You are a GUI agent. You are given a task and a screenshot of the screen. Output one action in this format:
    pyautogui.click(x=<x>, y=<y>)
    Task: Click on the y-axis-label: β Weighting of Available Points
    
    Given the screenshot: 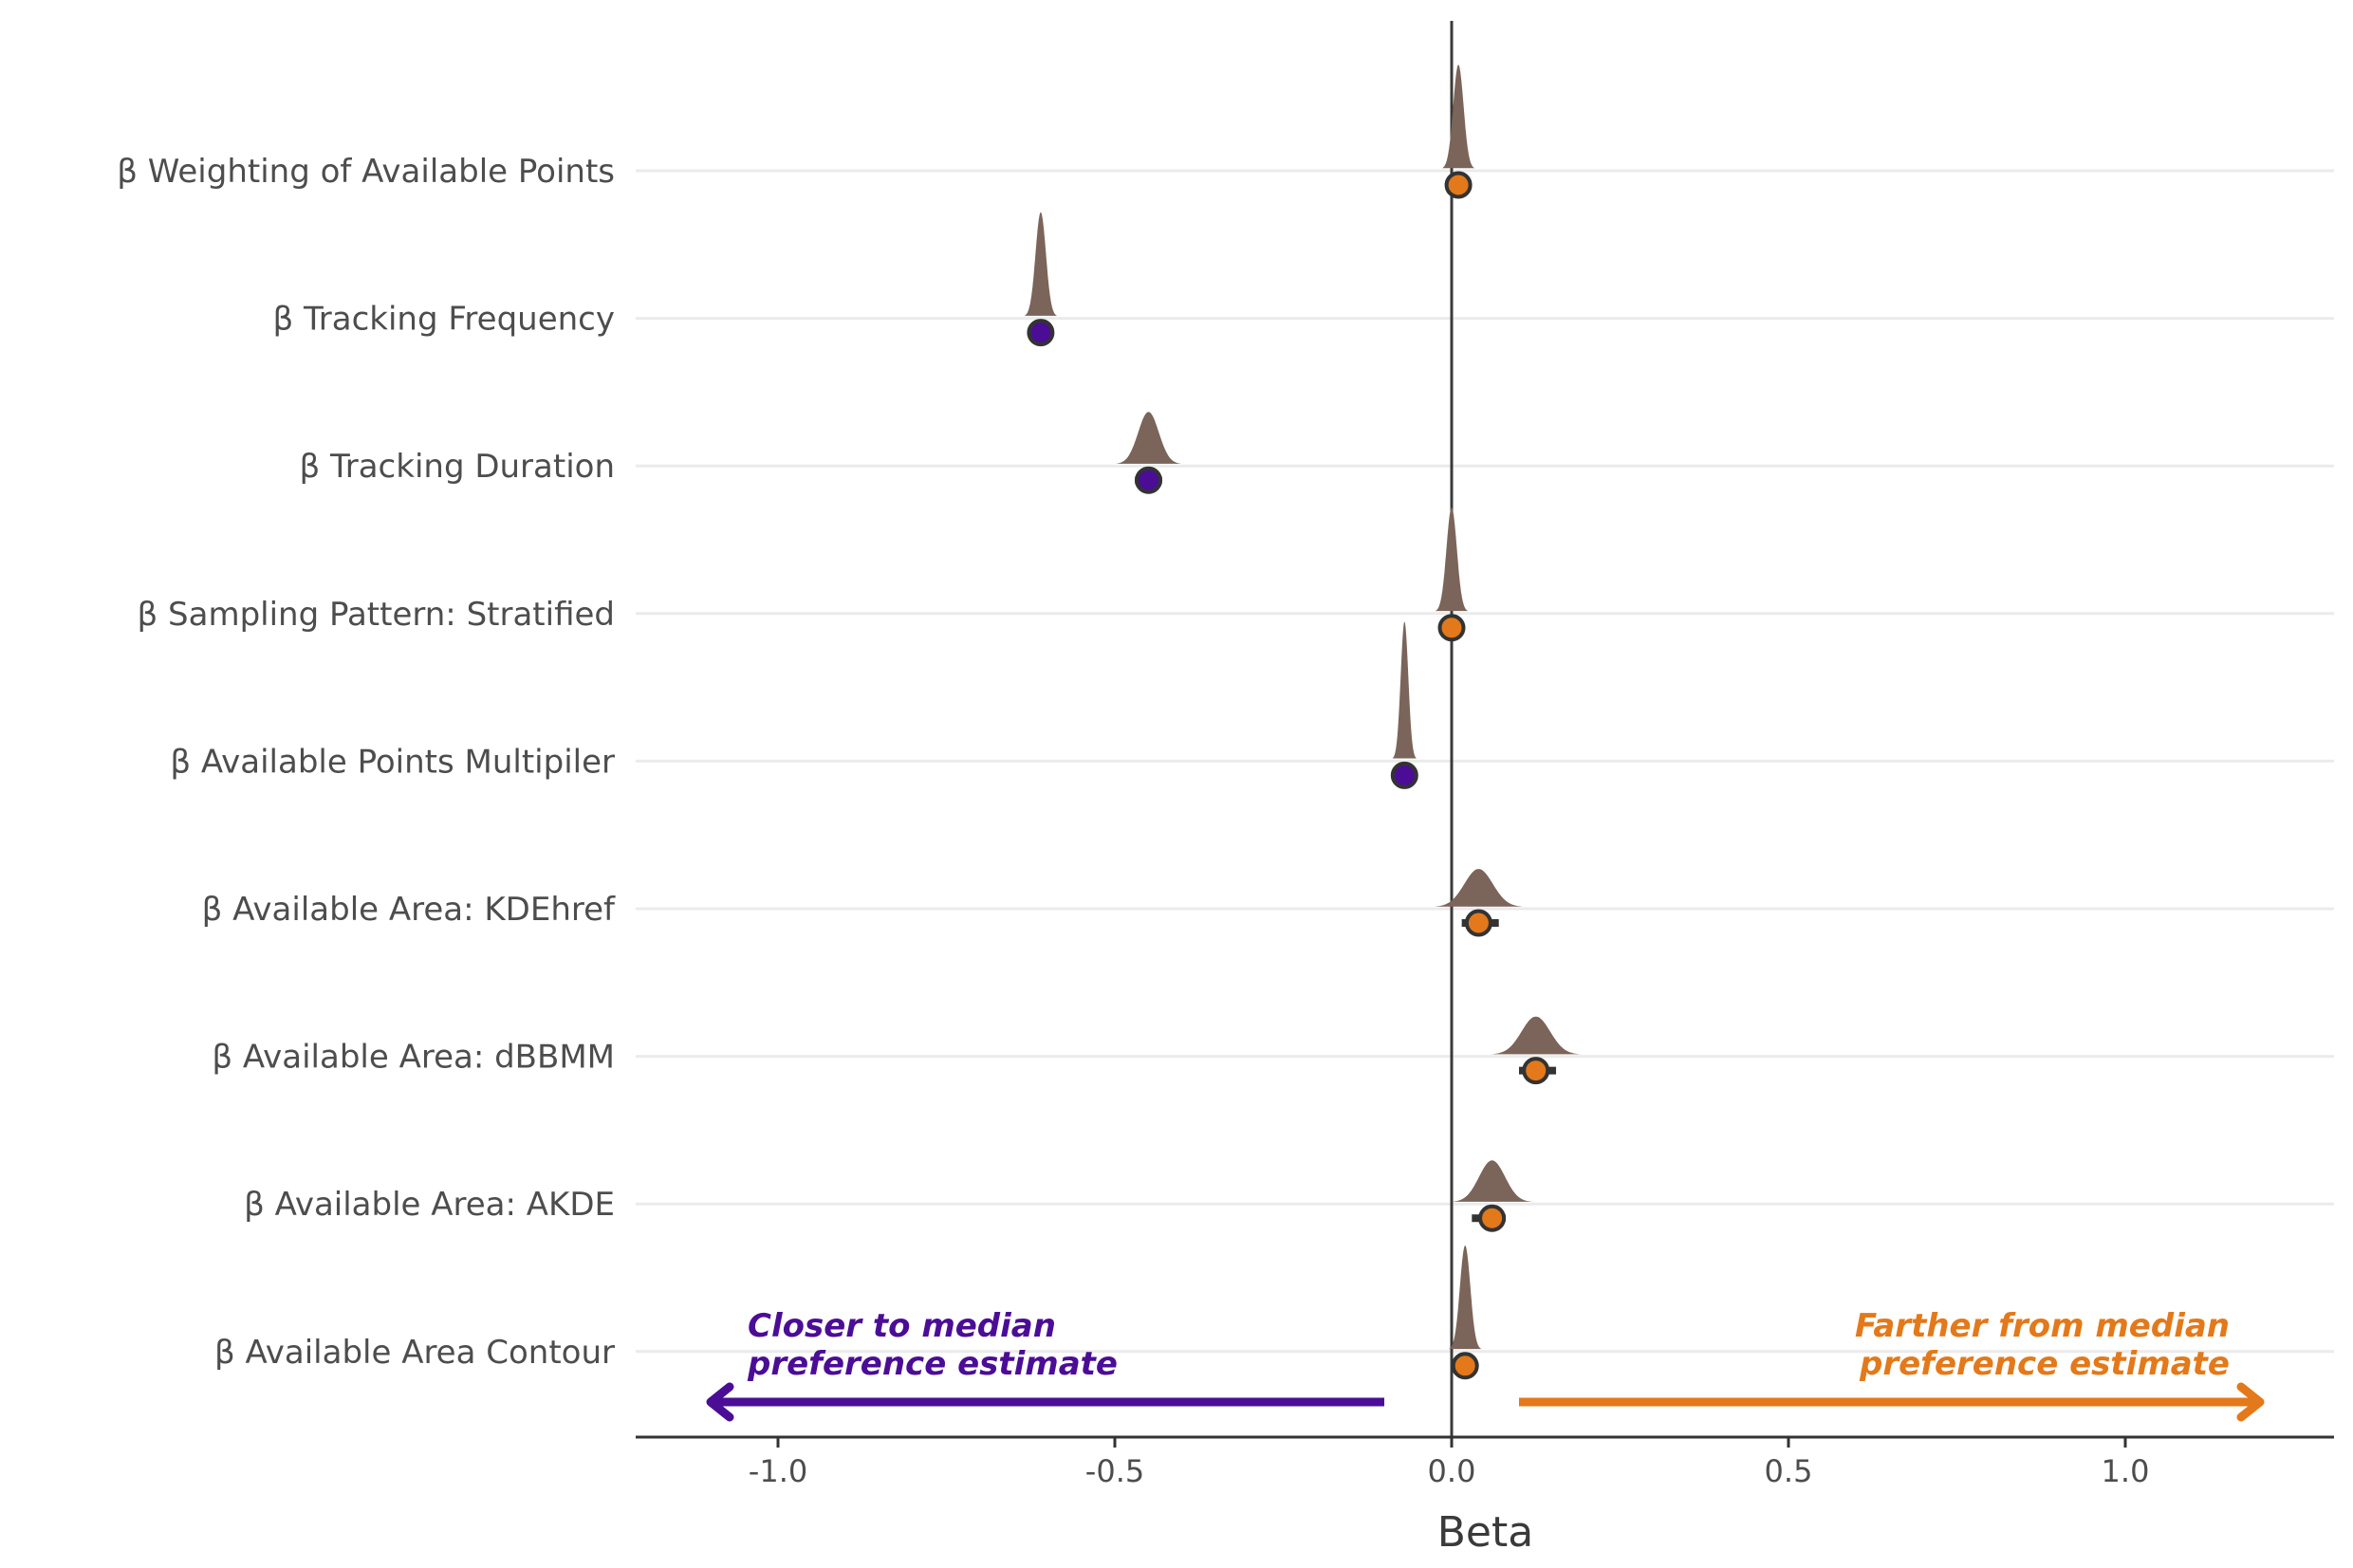 What is the action you would take?
    pyautogui.click(x=366, y=172)
    